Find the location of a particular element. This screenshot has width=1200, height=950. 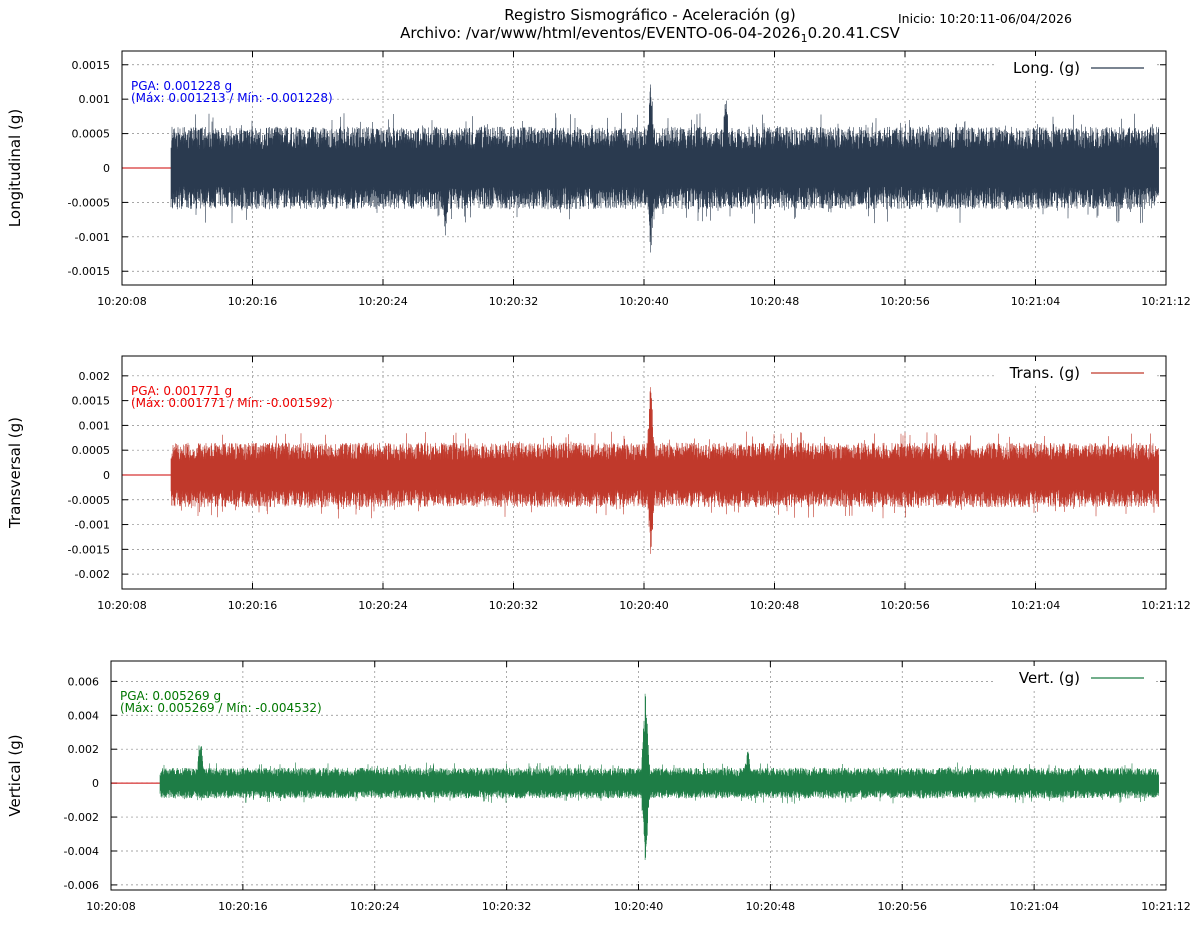

pga-label-vertical: PGA: 0.005269 g is located at coordinates (170, 696).